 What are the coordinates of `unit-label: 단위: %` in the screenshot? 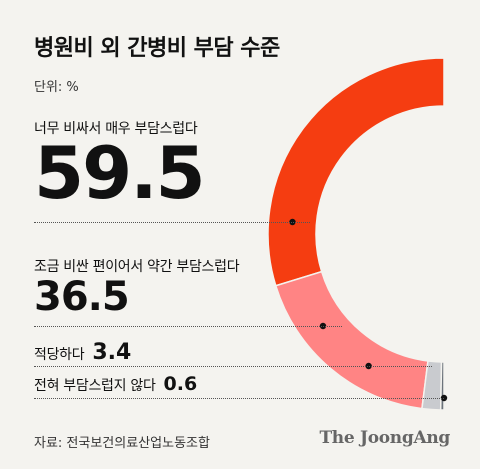 It's located at (56, 87).